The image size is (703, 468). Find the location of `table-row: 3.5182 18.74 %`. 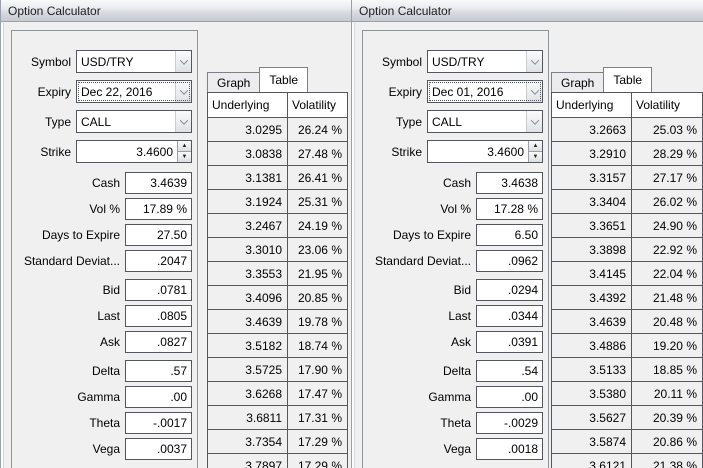

table-row: 3.5182 18.74 % is located at coordinates (277, 346).